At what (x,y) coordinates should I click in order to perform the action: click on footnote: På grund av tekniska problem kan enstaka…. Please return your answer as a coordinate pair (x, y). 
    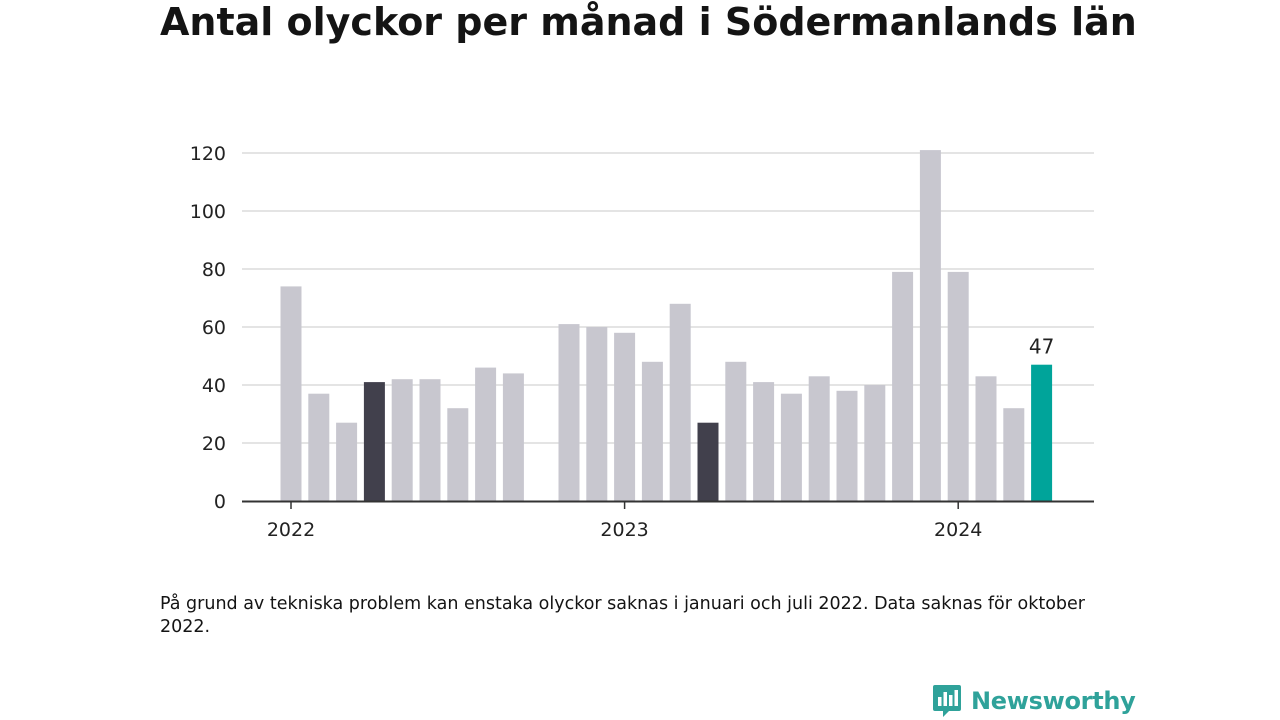
    Looking at the image, I should click on (622, 615).